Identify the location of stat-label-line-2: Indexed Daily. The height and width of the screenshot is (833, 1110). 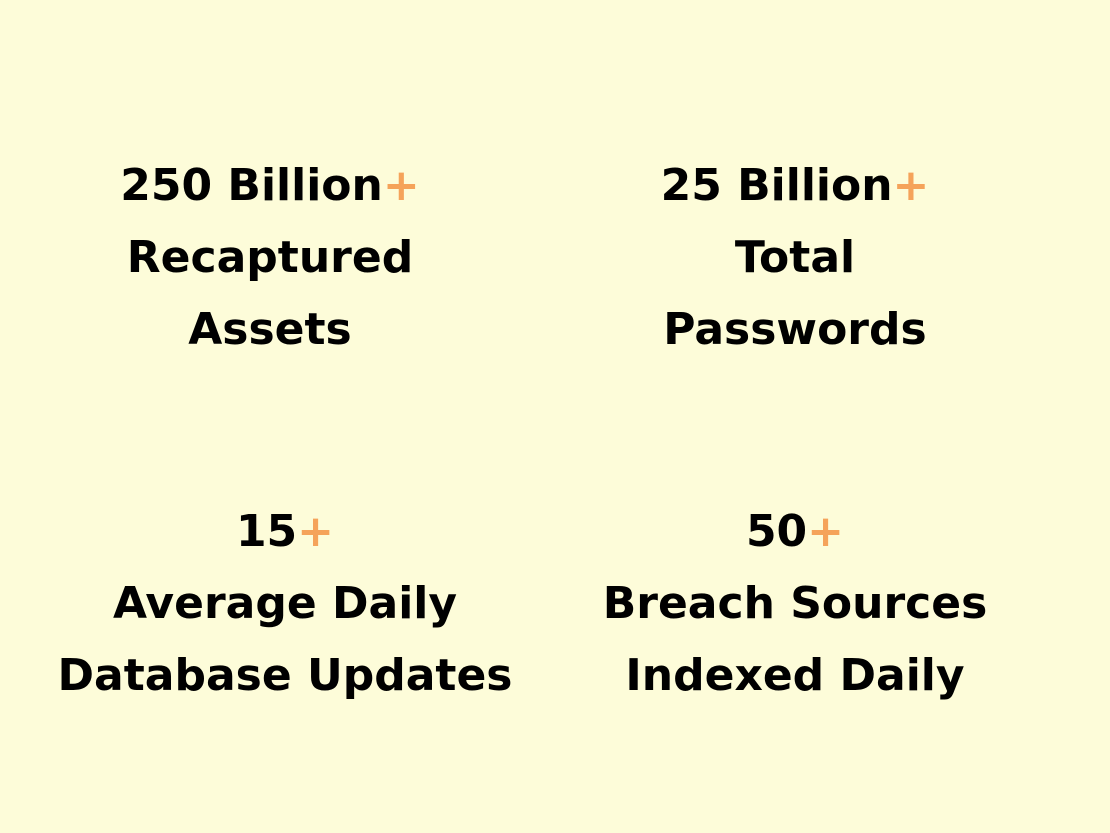
(795, 675).